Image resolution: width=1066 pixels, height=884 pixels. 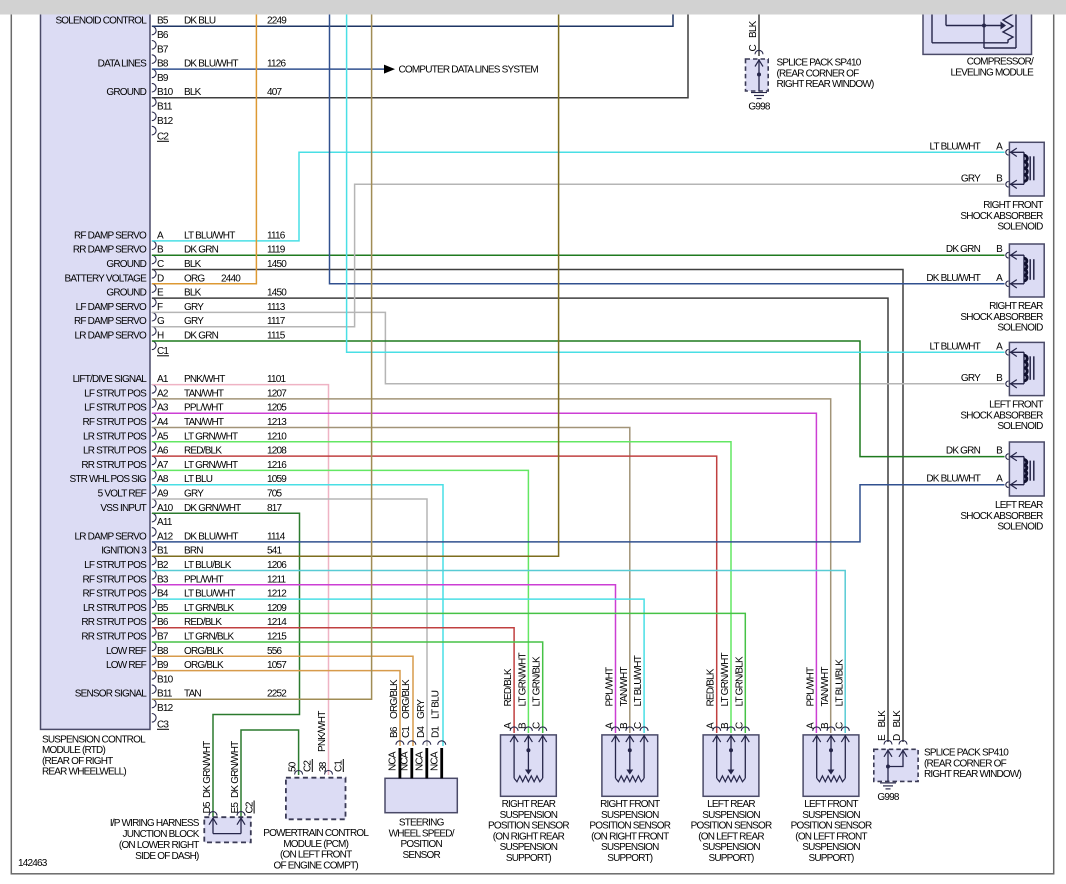 What do you see at coordinates (888, 797) in the screenshot?
I see `svg-text: G998` at bounding box center [888, 797].